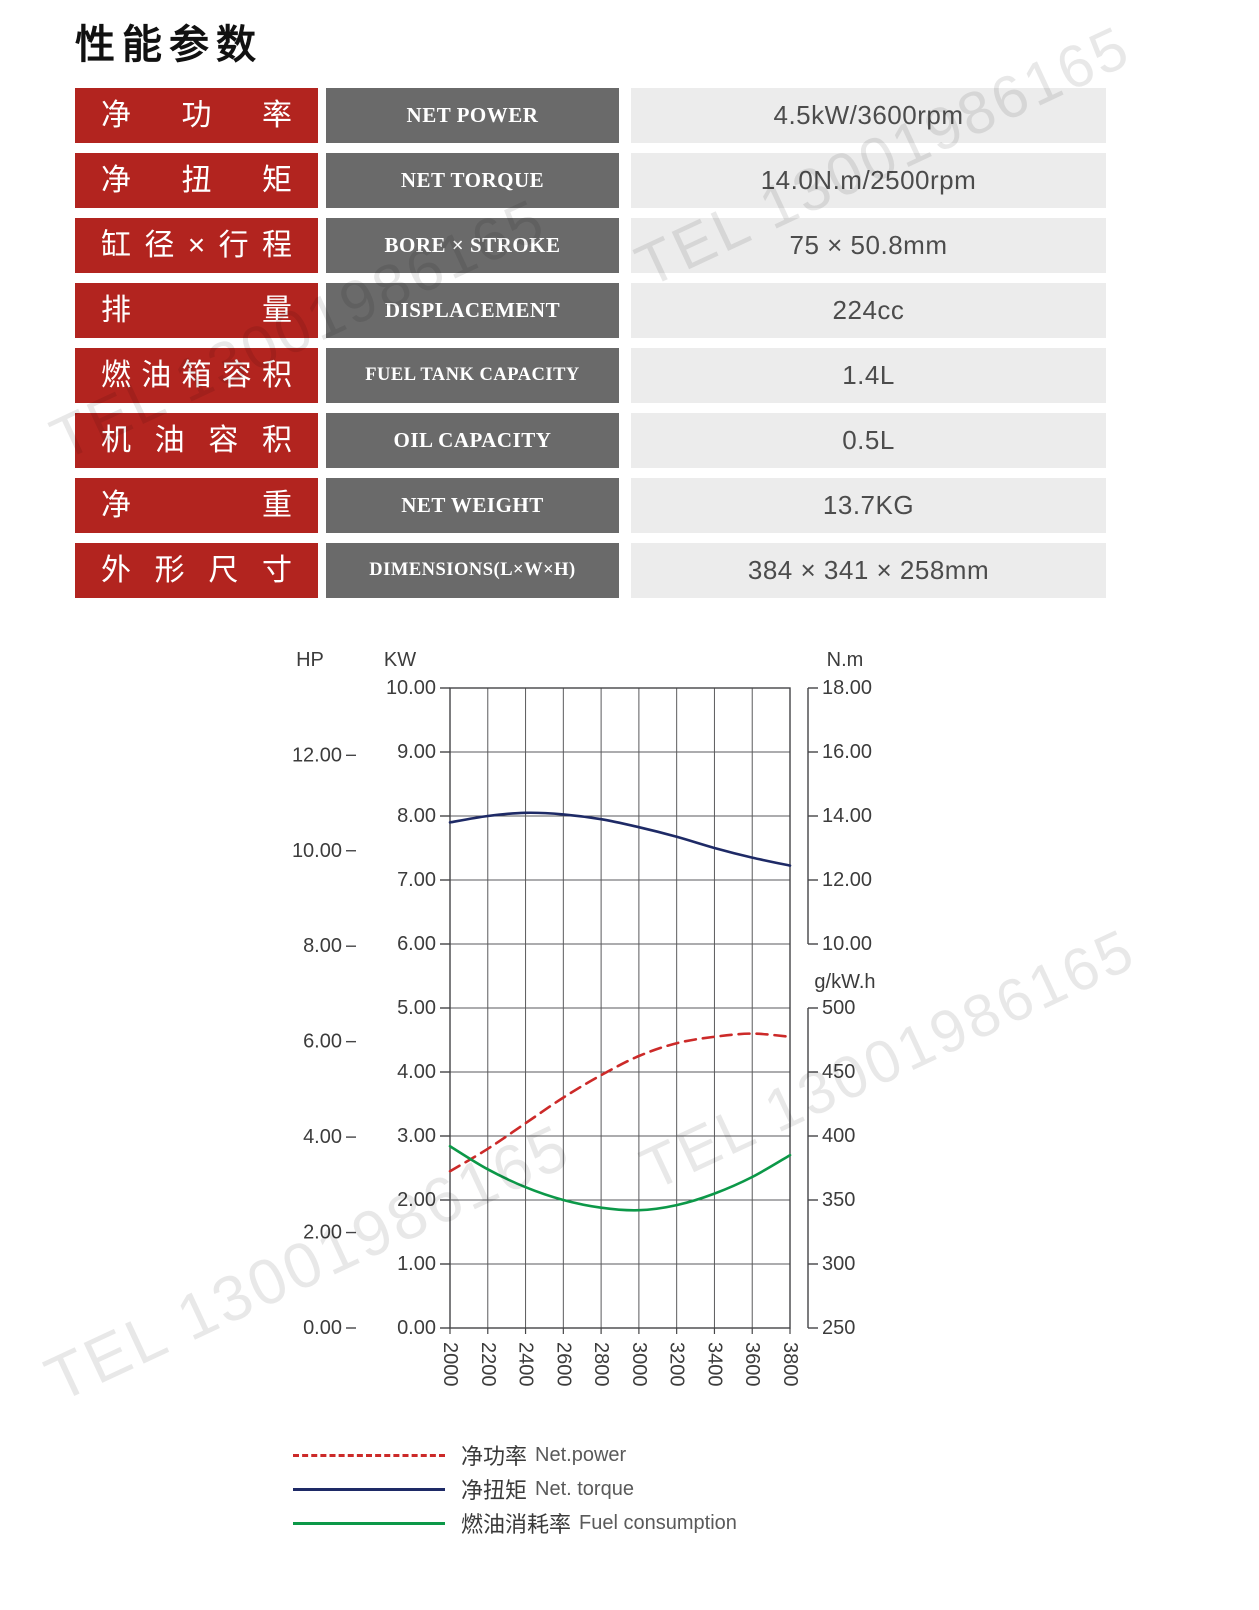 This screenshot has height=1610, width=1259. I want to click on legend-label-cn: 净功率, so click(494, 1456).